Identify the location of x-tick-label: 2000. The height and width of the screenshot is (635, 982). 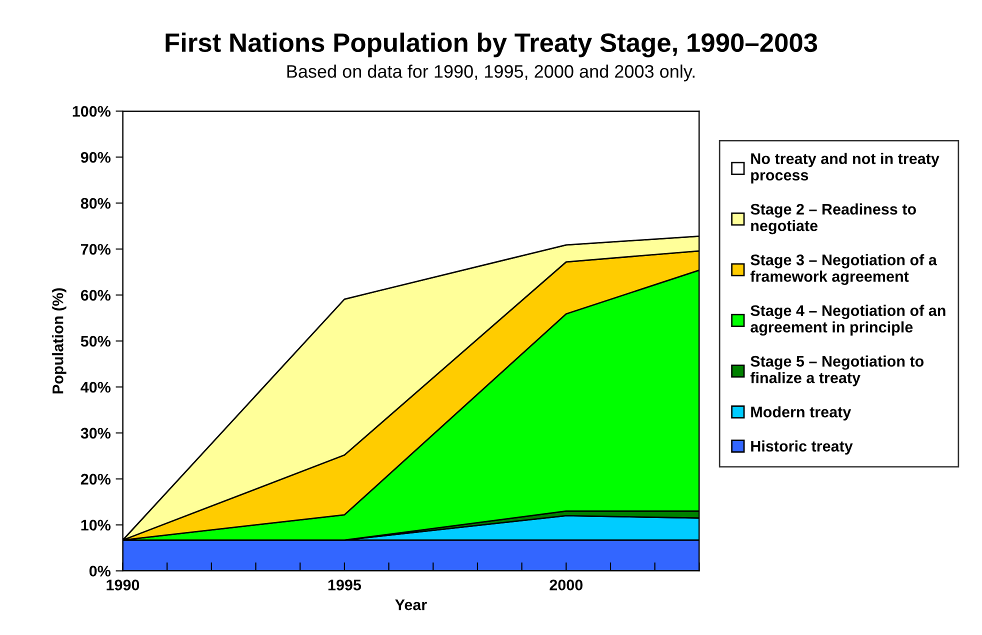
(566, 585).